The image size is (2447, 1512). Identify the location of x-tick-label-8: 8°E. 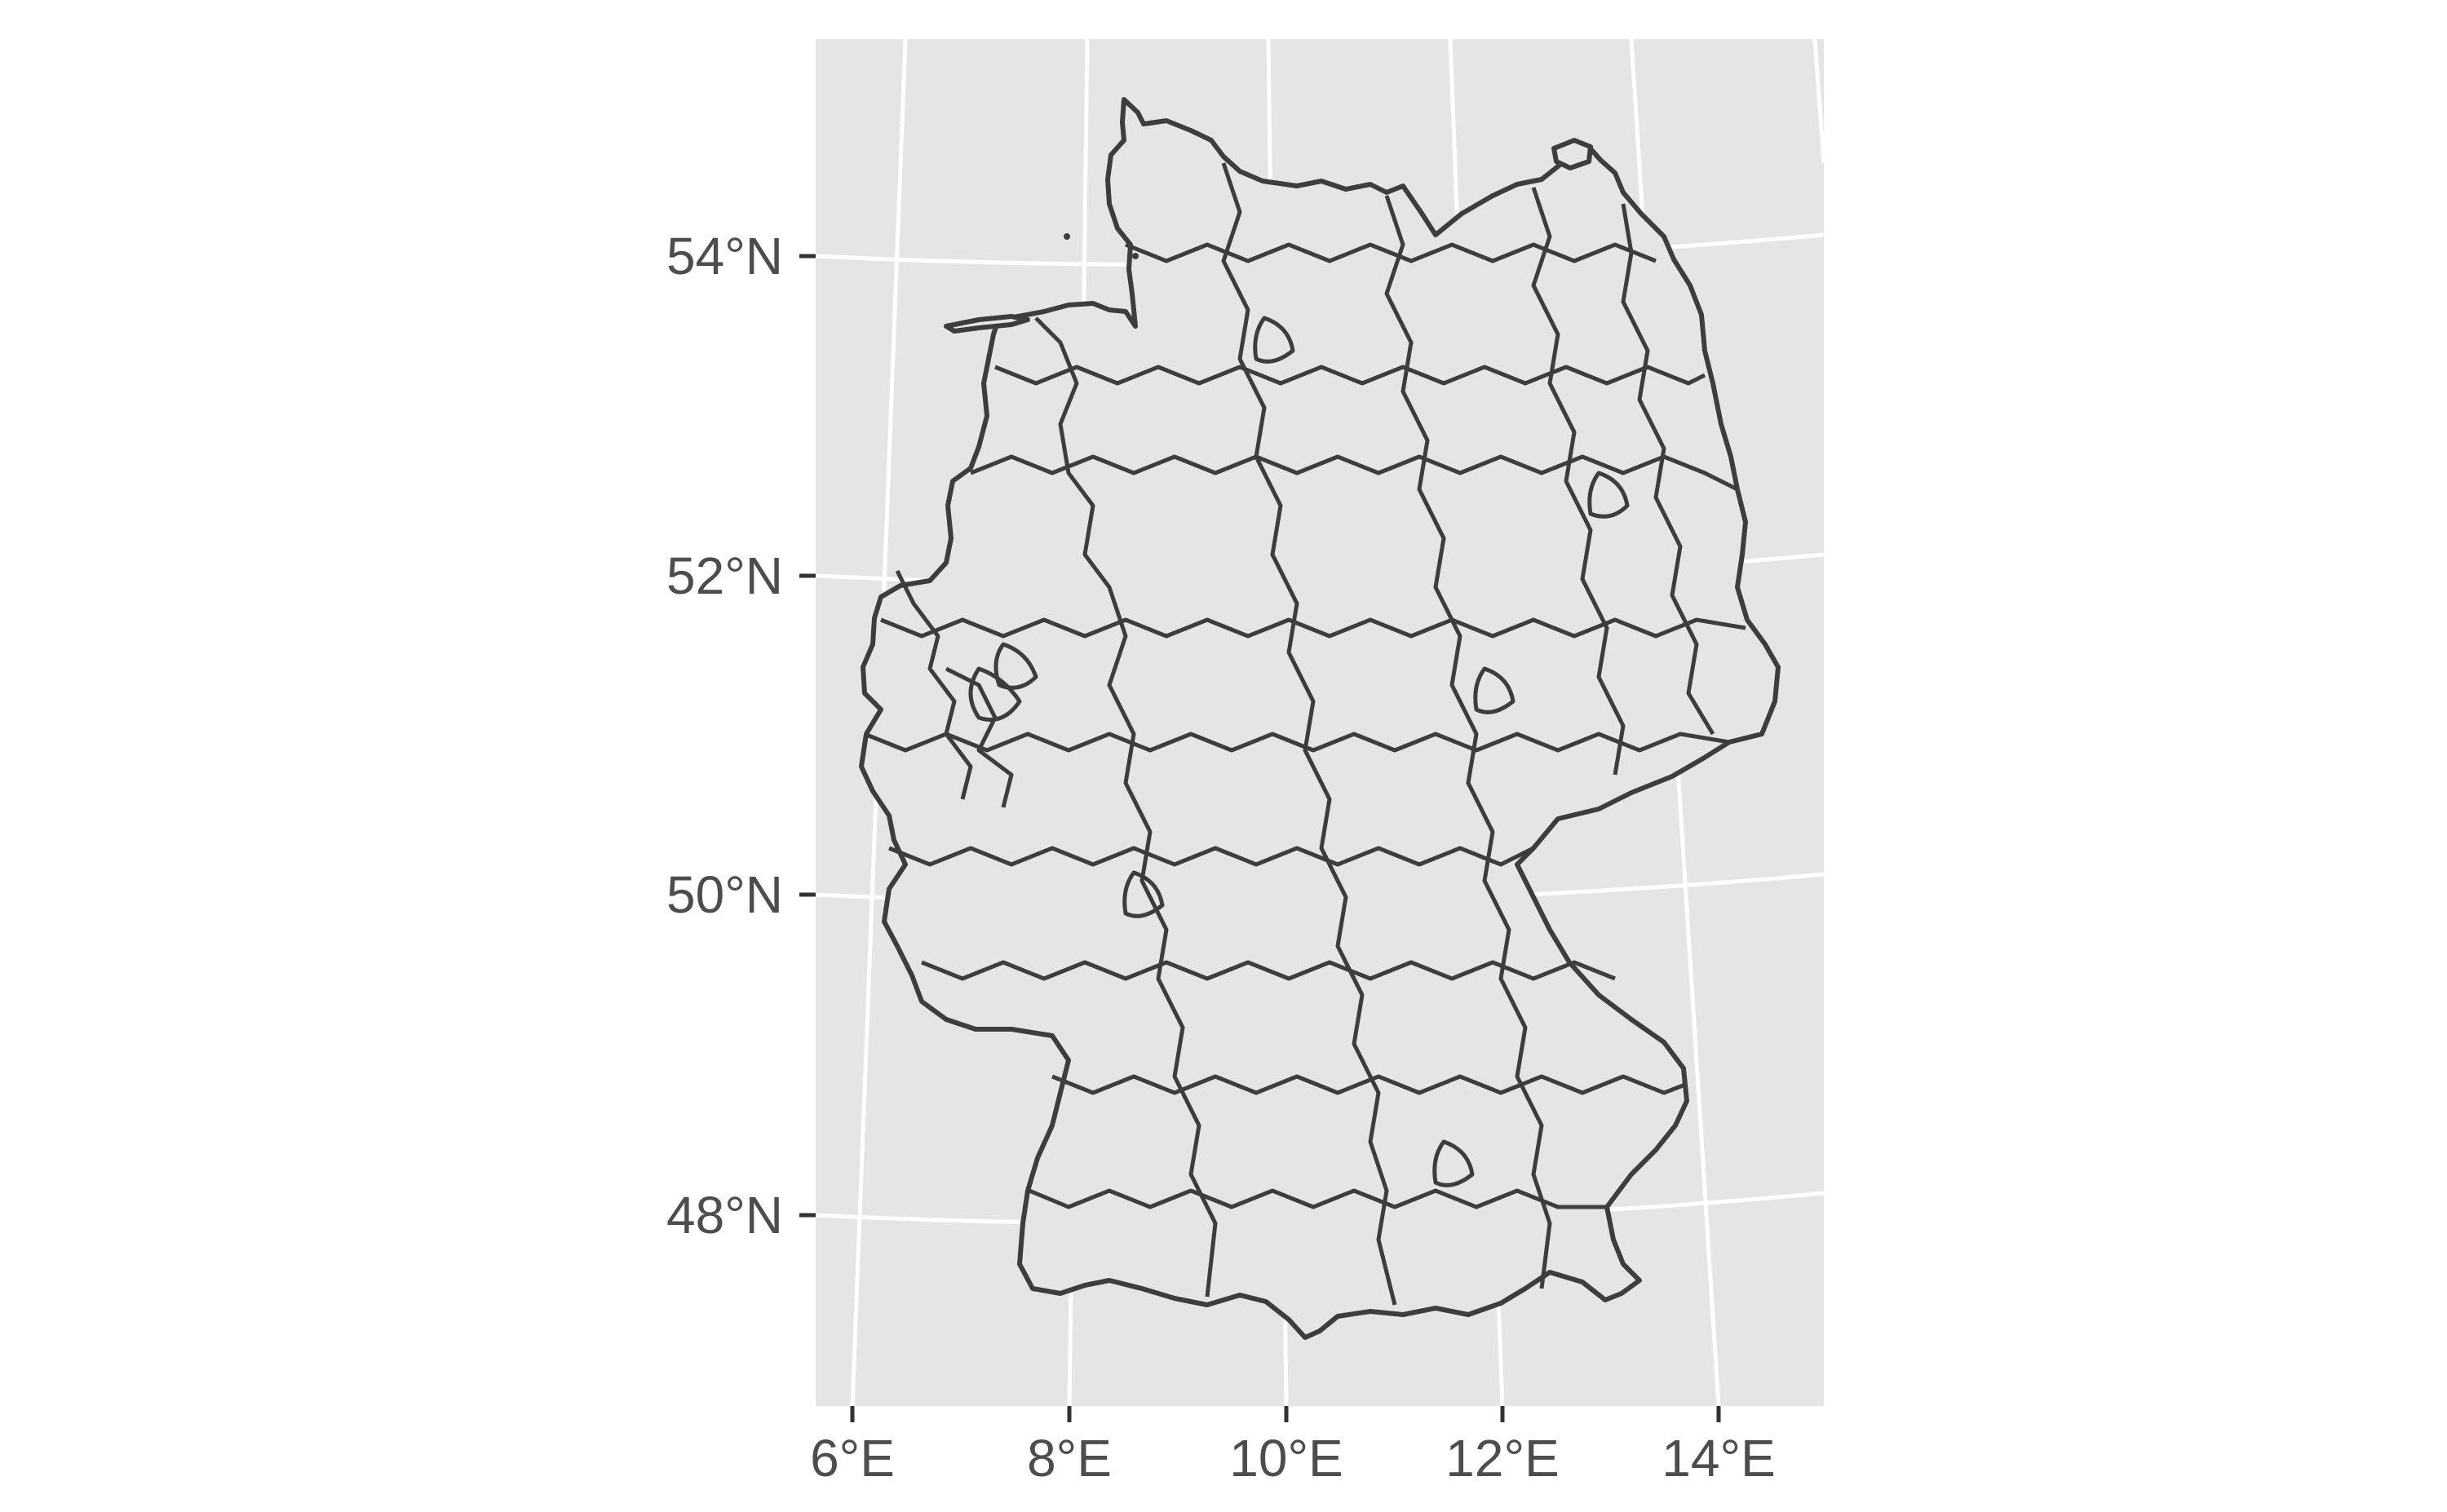
(1069, 1458).